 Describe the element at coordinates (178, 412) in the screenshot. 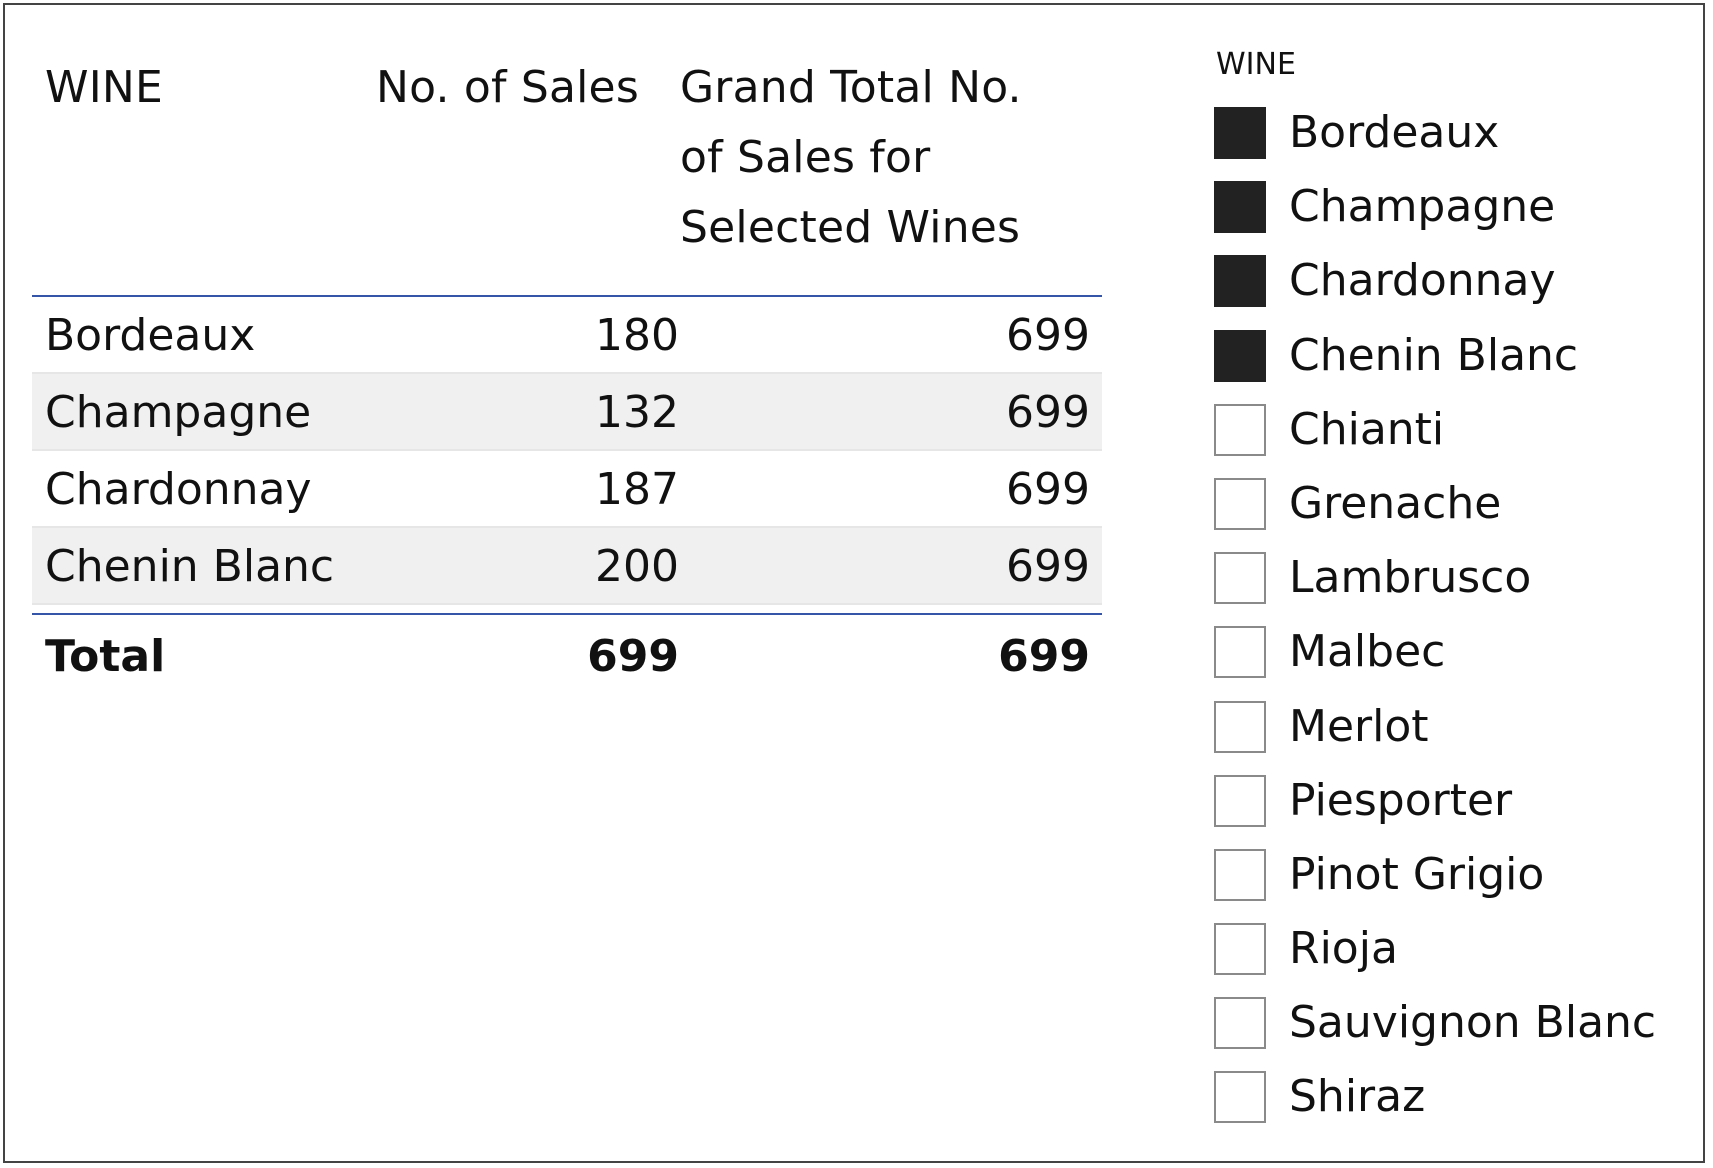

I see `cell-wine: Champagne` at that location.